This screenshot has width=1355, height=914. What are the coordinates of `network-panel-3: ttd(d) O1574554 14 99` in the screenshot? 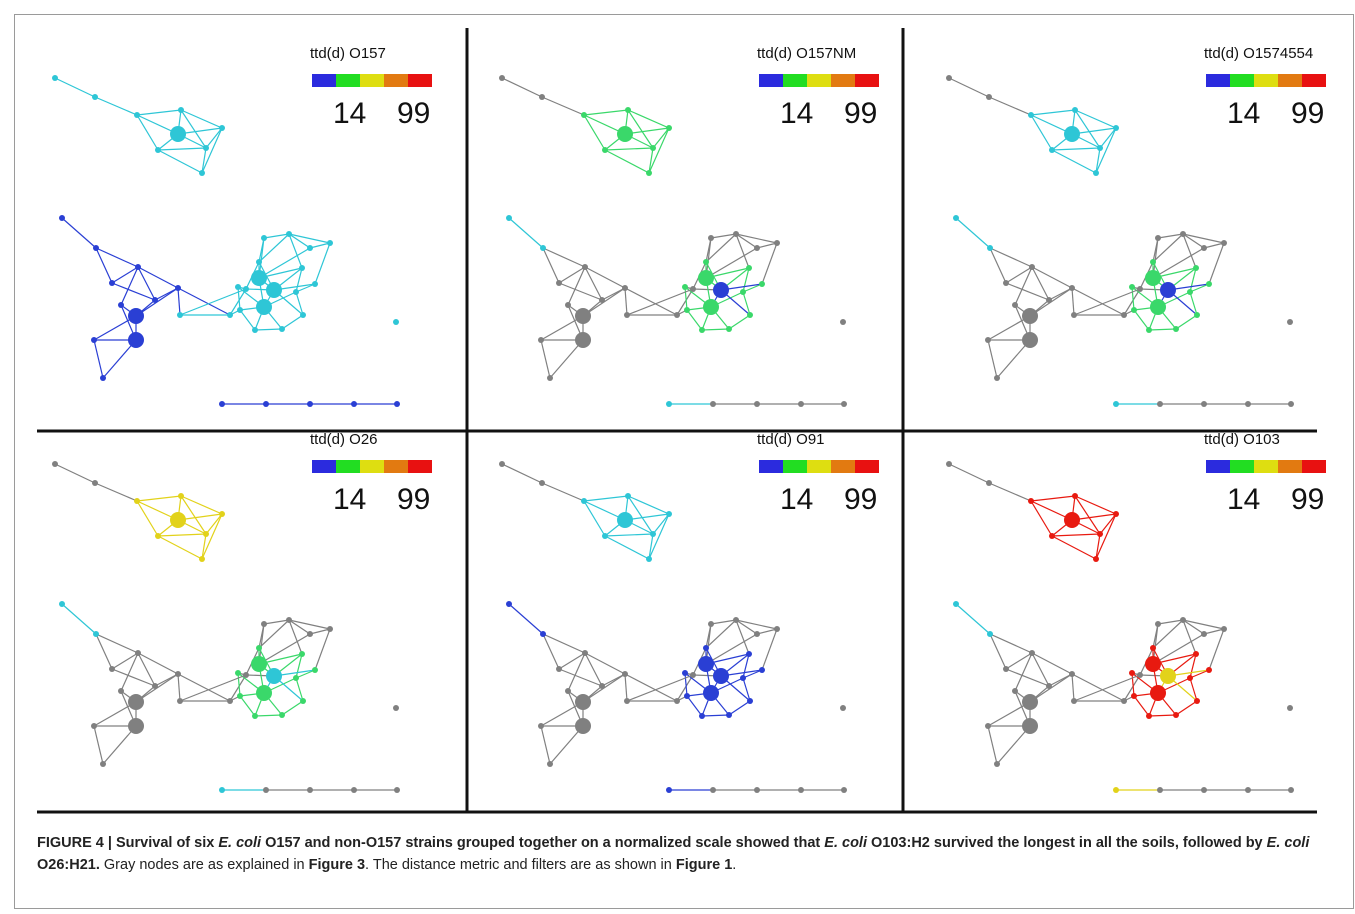 It's located at (1136, 226).